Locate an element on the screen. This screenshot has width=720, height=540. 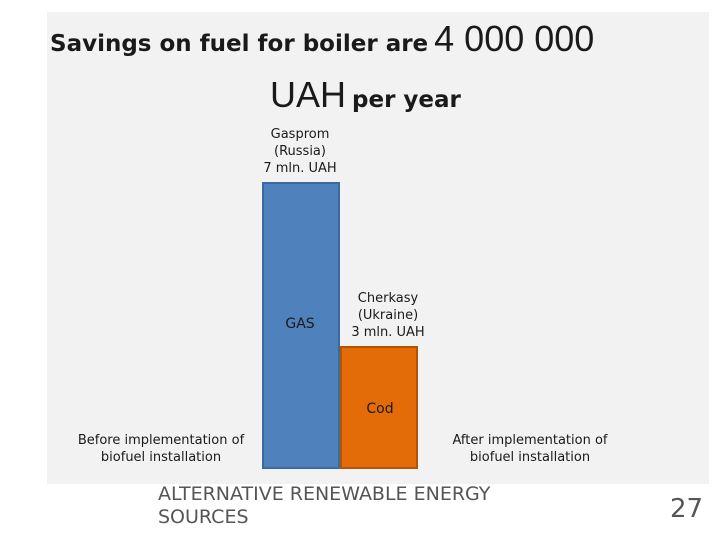
footer-line: ALTERNATIVE RENEWABLE ENERGY is located at coordinates (324, 494).